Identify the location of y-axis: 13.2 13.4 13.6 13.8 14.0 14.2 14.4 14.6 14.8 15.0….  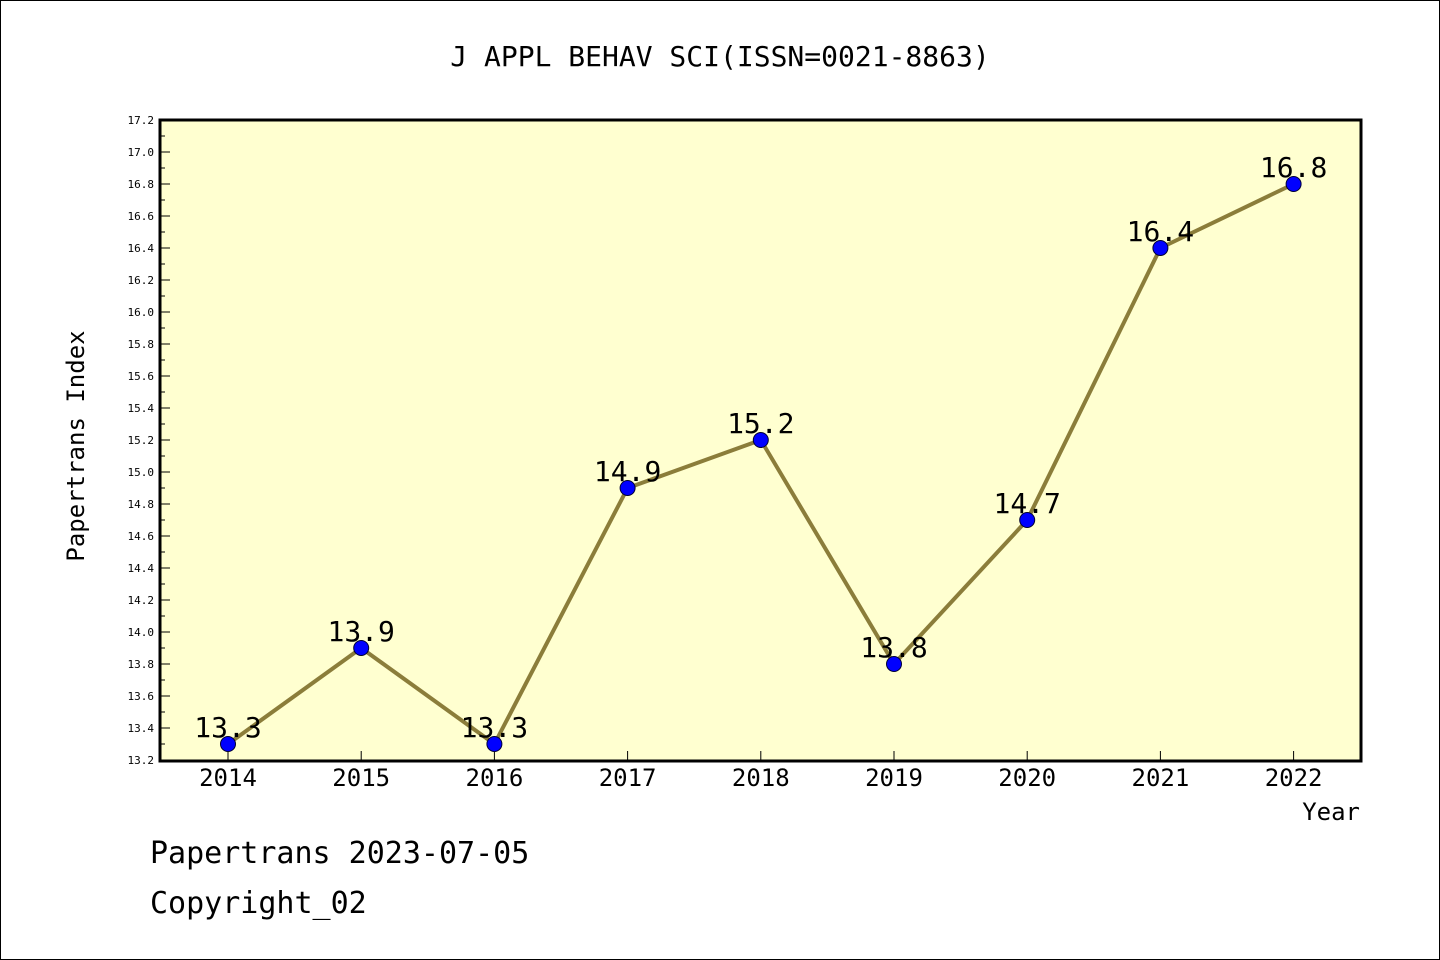
(149, 440).